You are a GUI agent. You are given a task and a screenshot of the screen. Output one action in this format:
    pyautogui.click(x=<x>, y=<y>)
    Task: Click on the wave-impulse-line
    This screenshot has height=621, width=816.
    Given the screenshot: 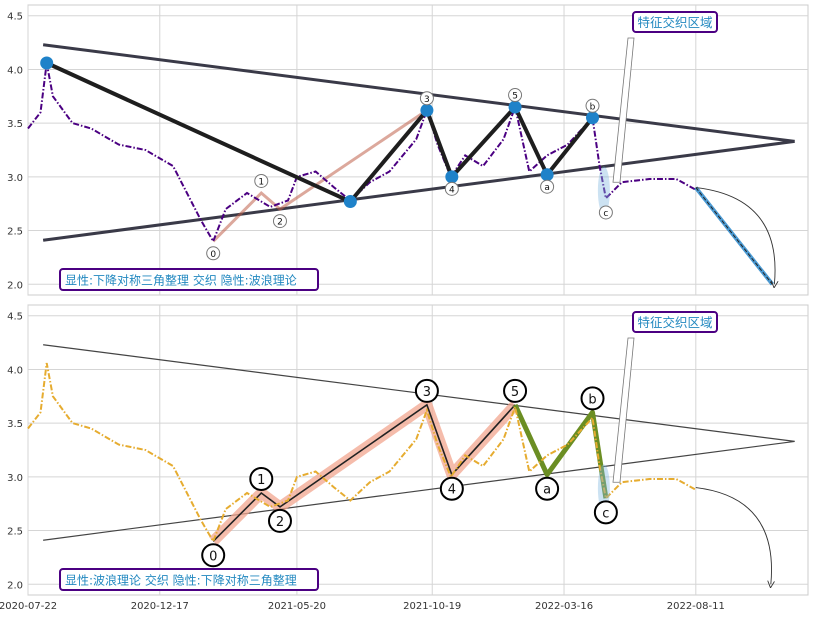 What is the action you would take?
    pyautogui.click(x=364, y=472)
    